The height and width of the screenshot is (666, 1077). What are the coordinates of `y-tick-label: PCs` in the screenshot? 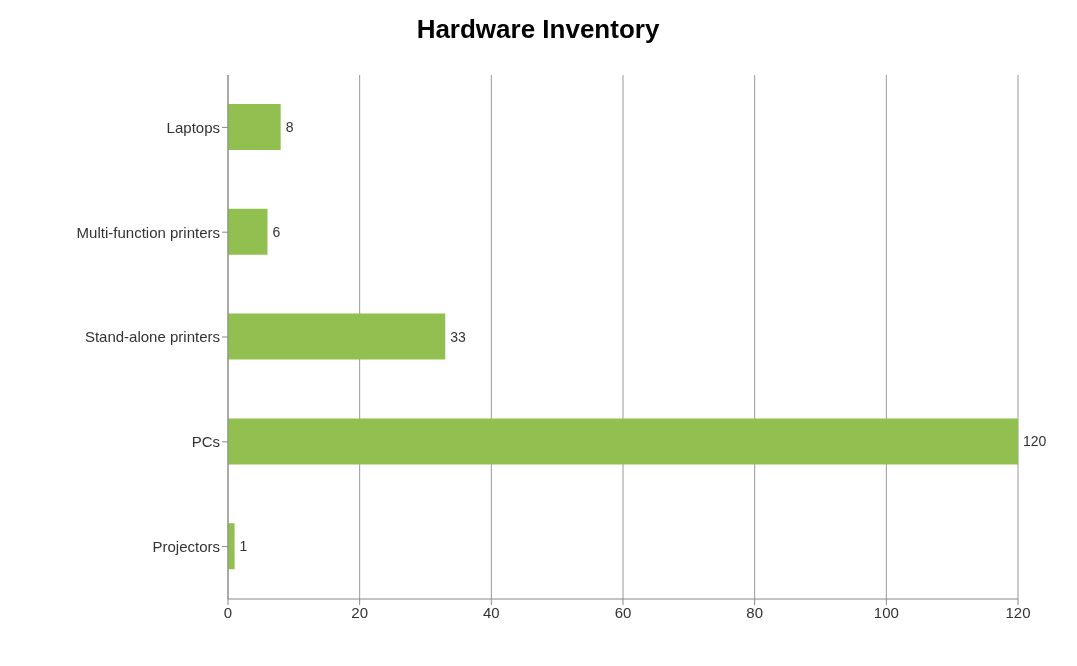 It's located at (205, 442).